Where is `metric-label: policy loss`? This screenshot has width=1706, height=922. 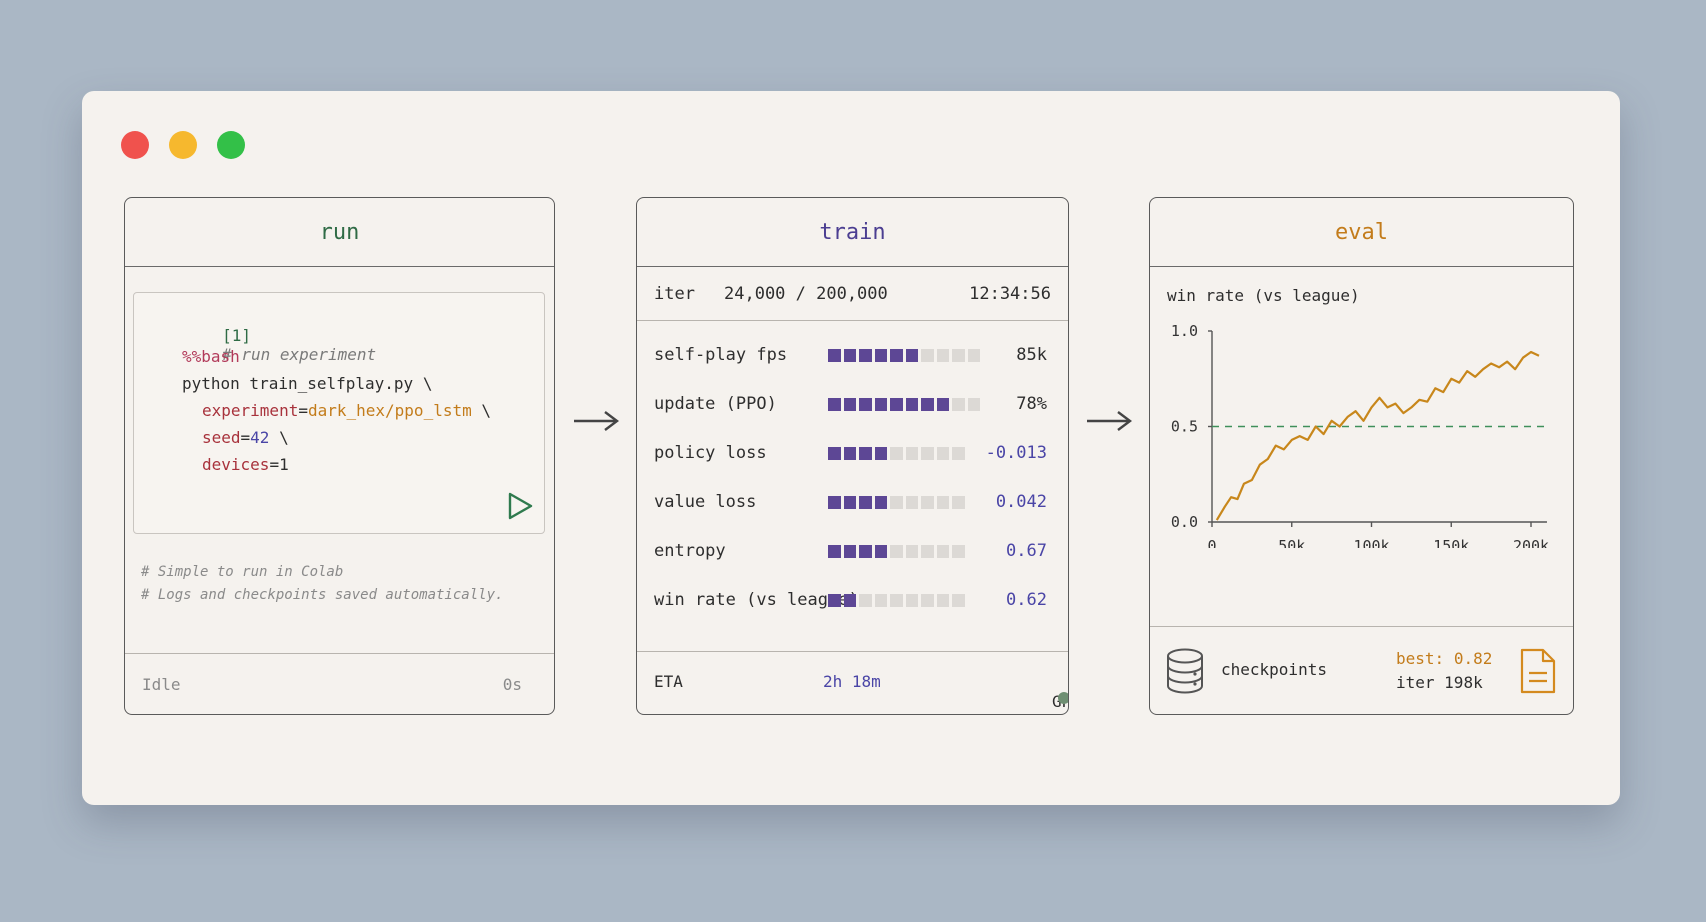
metric-label: policy loss is located at coordinates (710, 453).